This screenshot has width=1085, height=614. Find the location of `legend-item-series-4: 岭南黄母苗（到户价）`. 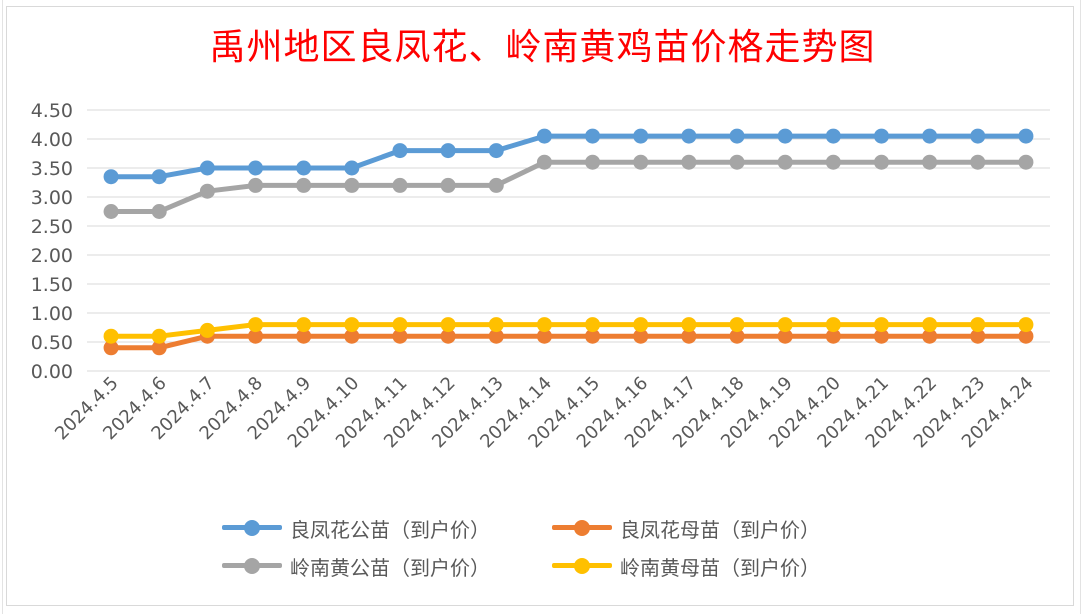

legend-item-series-4: 岭南黄母苗（到户价） is located at coordinates (686, 566).